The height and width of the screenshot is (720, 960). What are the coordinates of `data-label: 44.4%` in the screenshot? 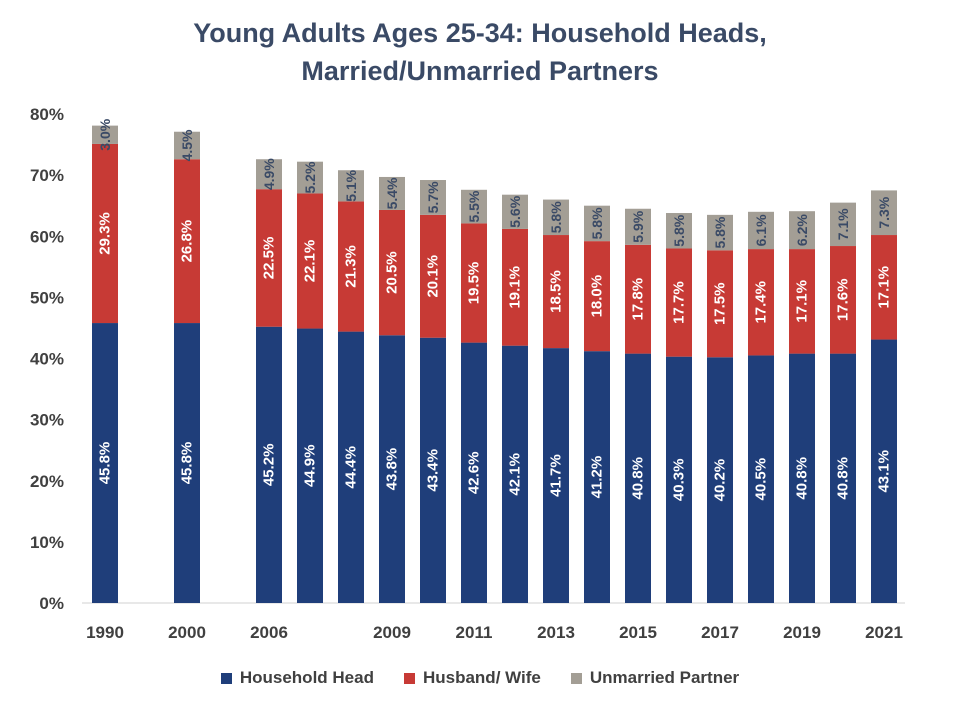 It's located at (351, 467).